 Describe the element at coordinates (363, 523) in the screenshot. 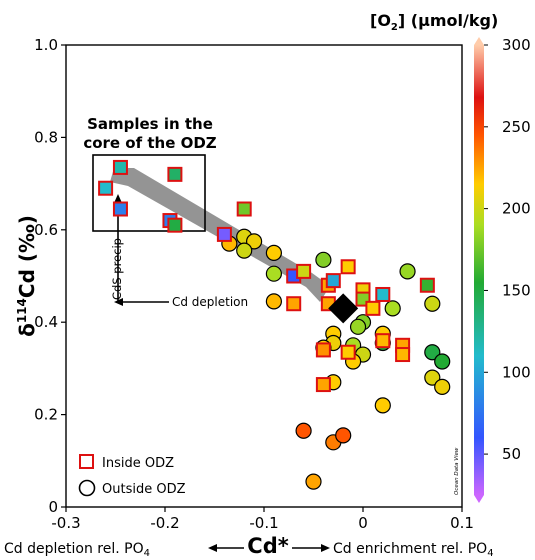

I see `x-tick-label: 0` at that location.